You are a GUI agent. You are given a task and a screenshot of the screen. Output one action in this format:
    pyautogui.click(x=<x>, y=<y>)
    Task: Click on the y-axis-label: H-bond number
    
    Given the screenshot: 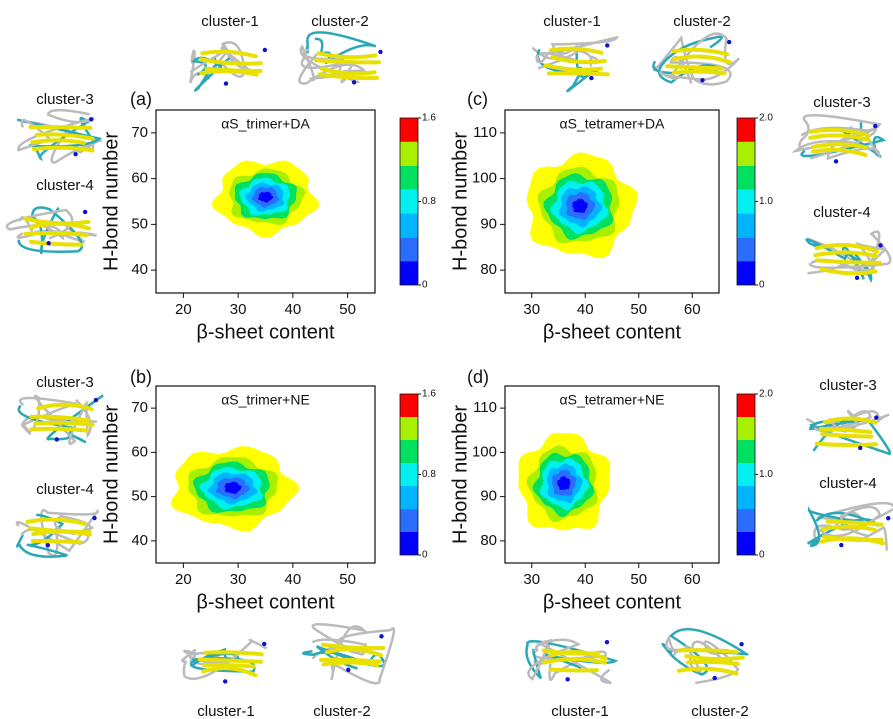 What is the action you would take?
    pyautogui.click(x=460, y=201)
    